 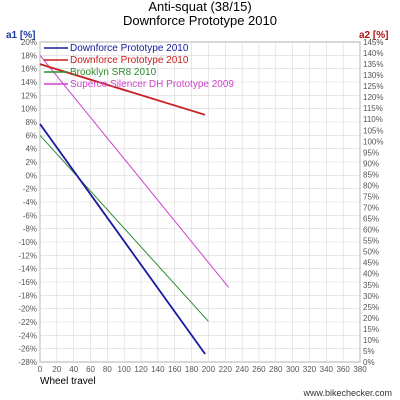 I want to click on x-tick: 40, so click(x=73, y=369).